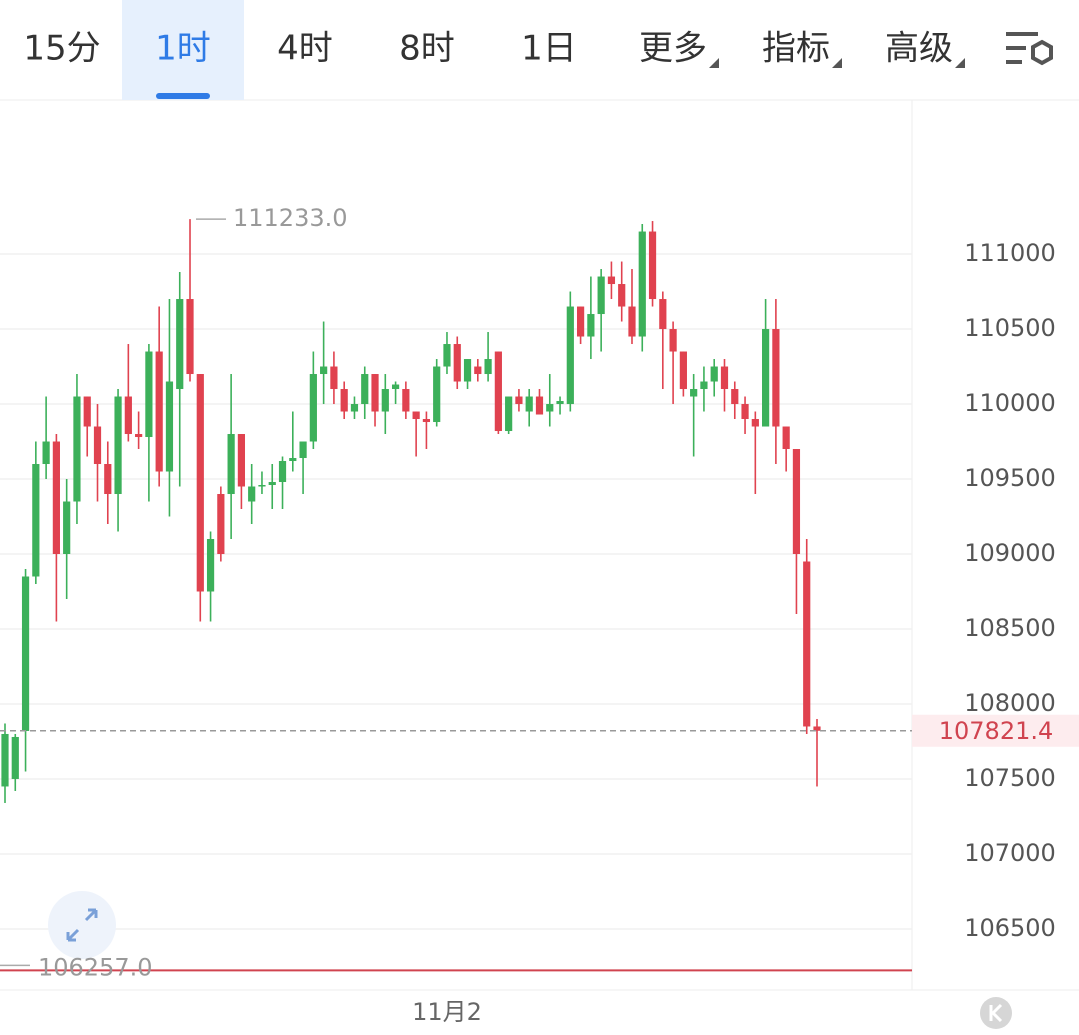  I want to click on tab: 高级, so click(919, 49).